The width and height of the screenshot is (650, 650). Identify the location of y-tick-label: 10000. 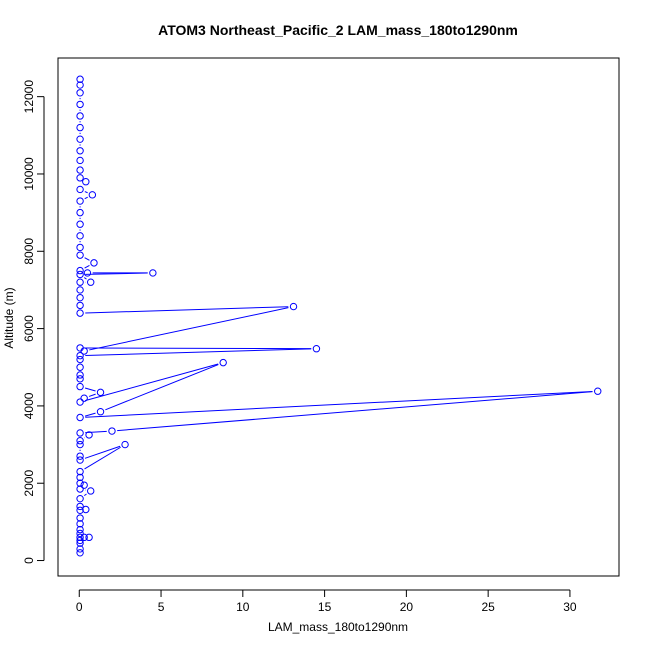
(29, 174).